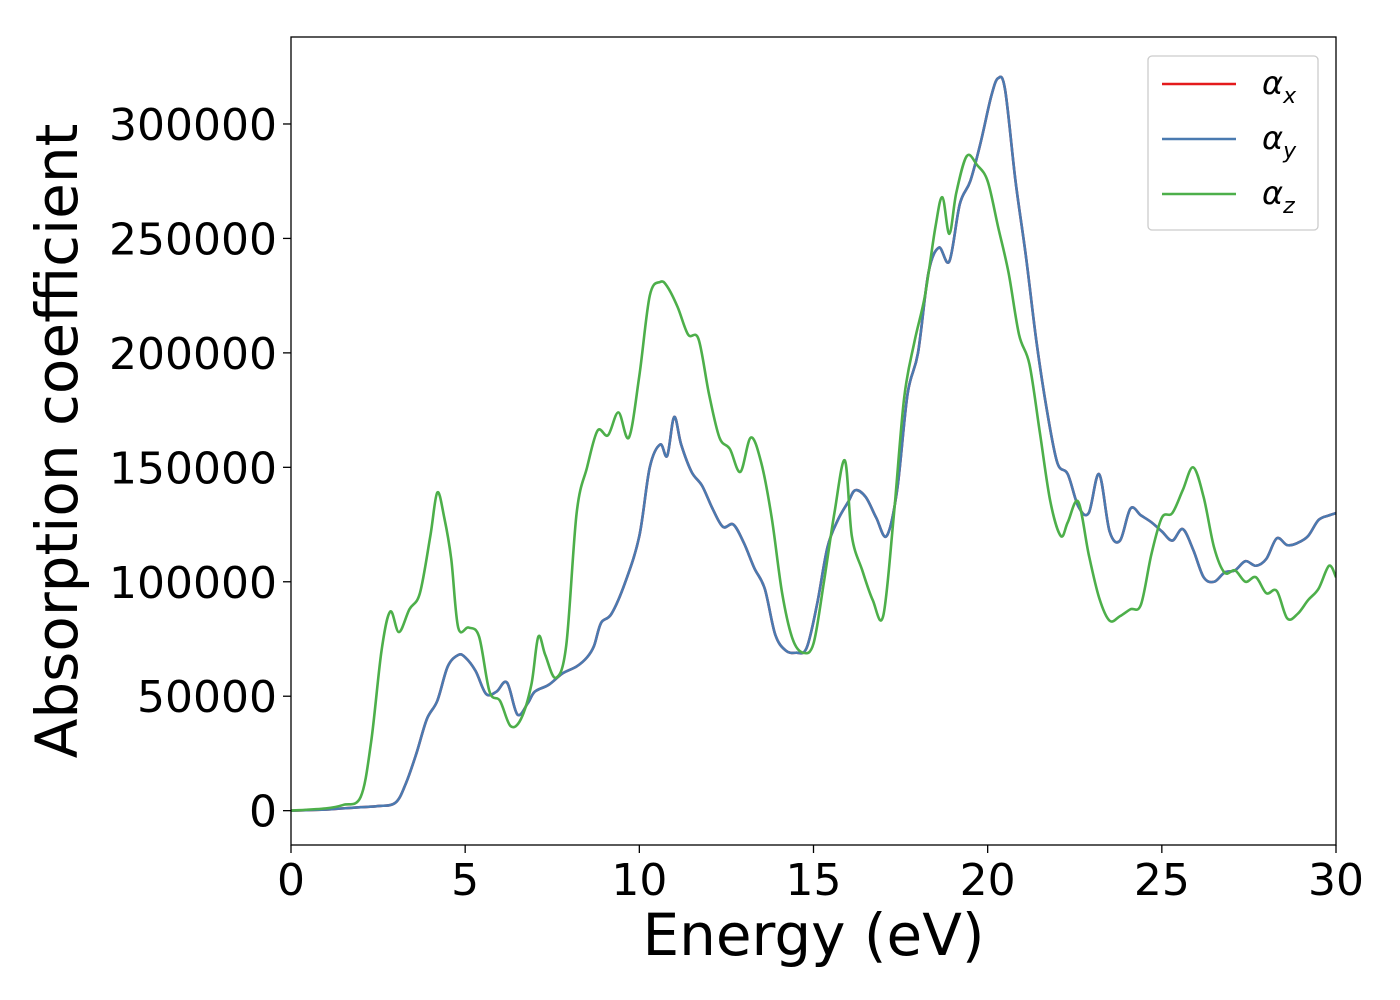 This screenshot has width=1400, height=1000. What do you see at coordinates (1162, 880) in the screenshot?
I see `x-tick-label: 25` at bounding box center [1162, 880].